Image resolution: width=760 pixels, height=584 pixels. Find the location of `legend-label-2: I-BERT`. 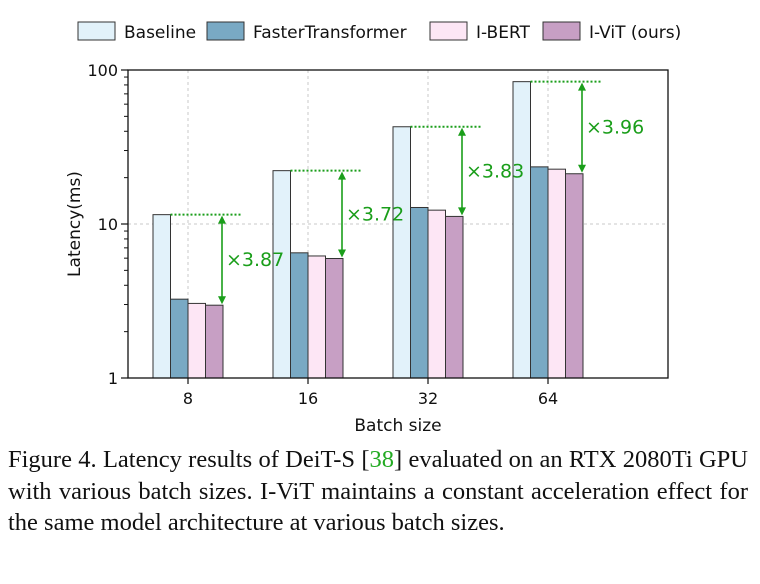

legend-label-2: I-BERT is located at coordinates (503, 33).